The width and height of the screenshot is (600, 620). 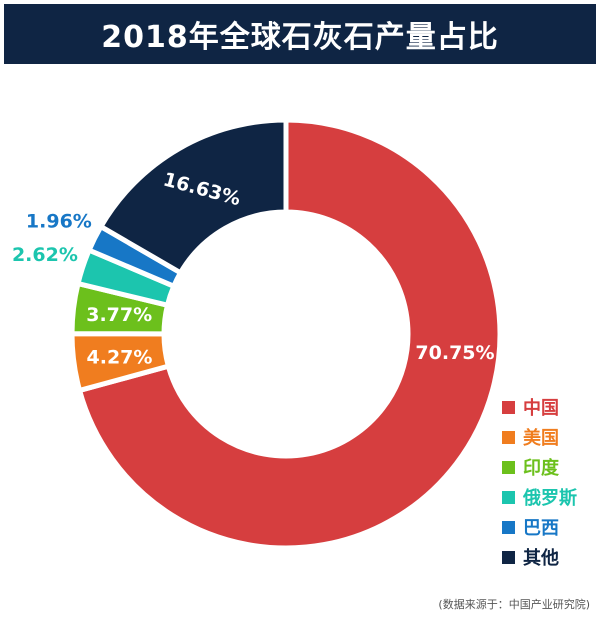 I want to click on legend-label: 其他, so click(x=541, y=558).